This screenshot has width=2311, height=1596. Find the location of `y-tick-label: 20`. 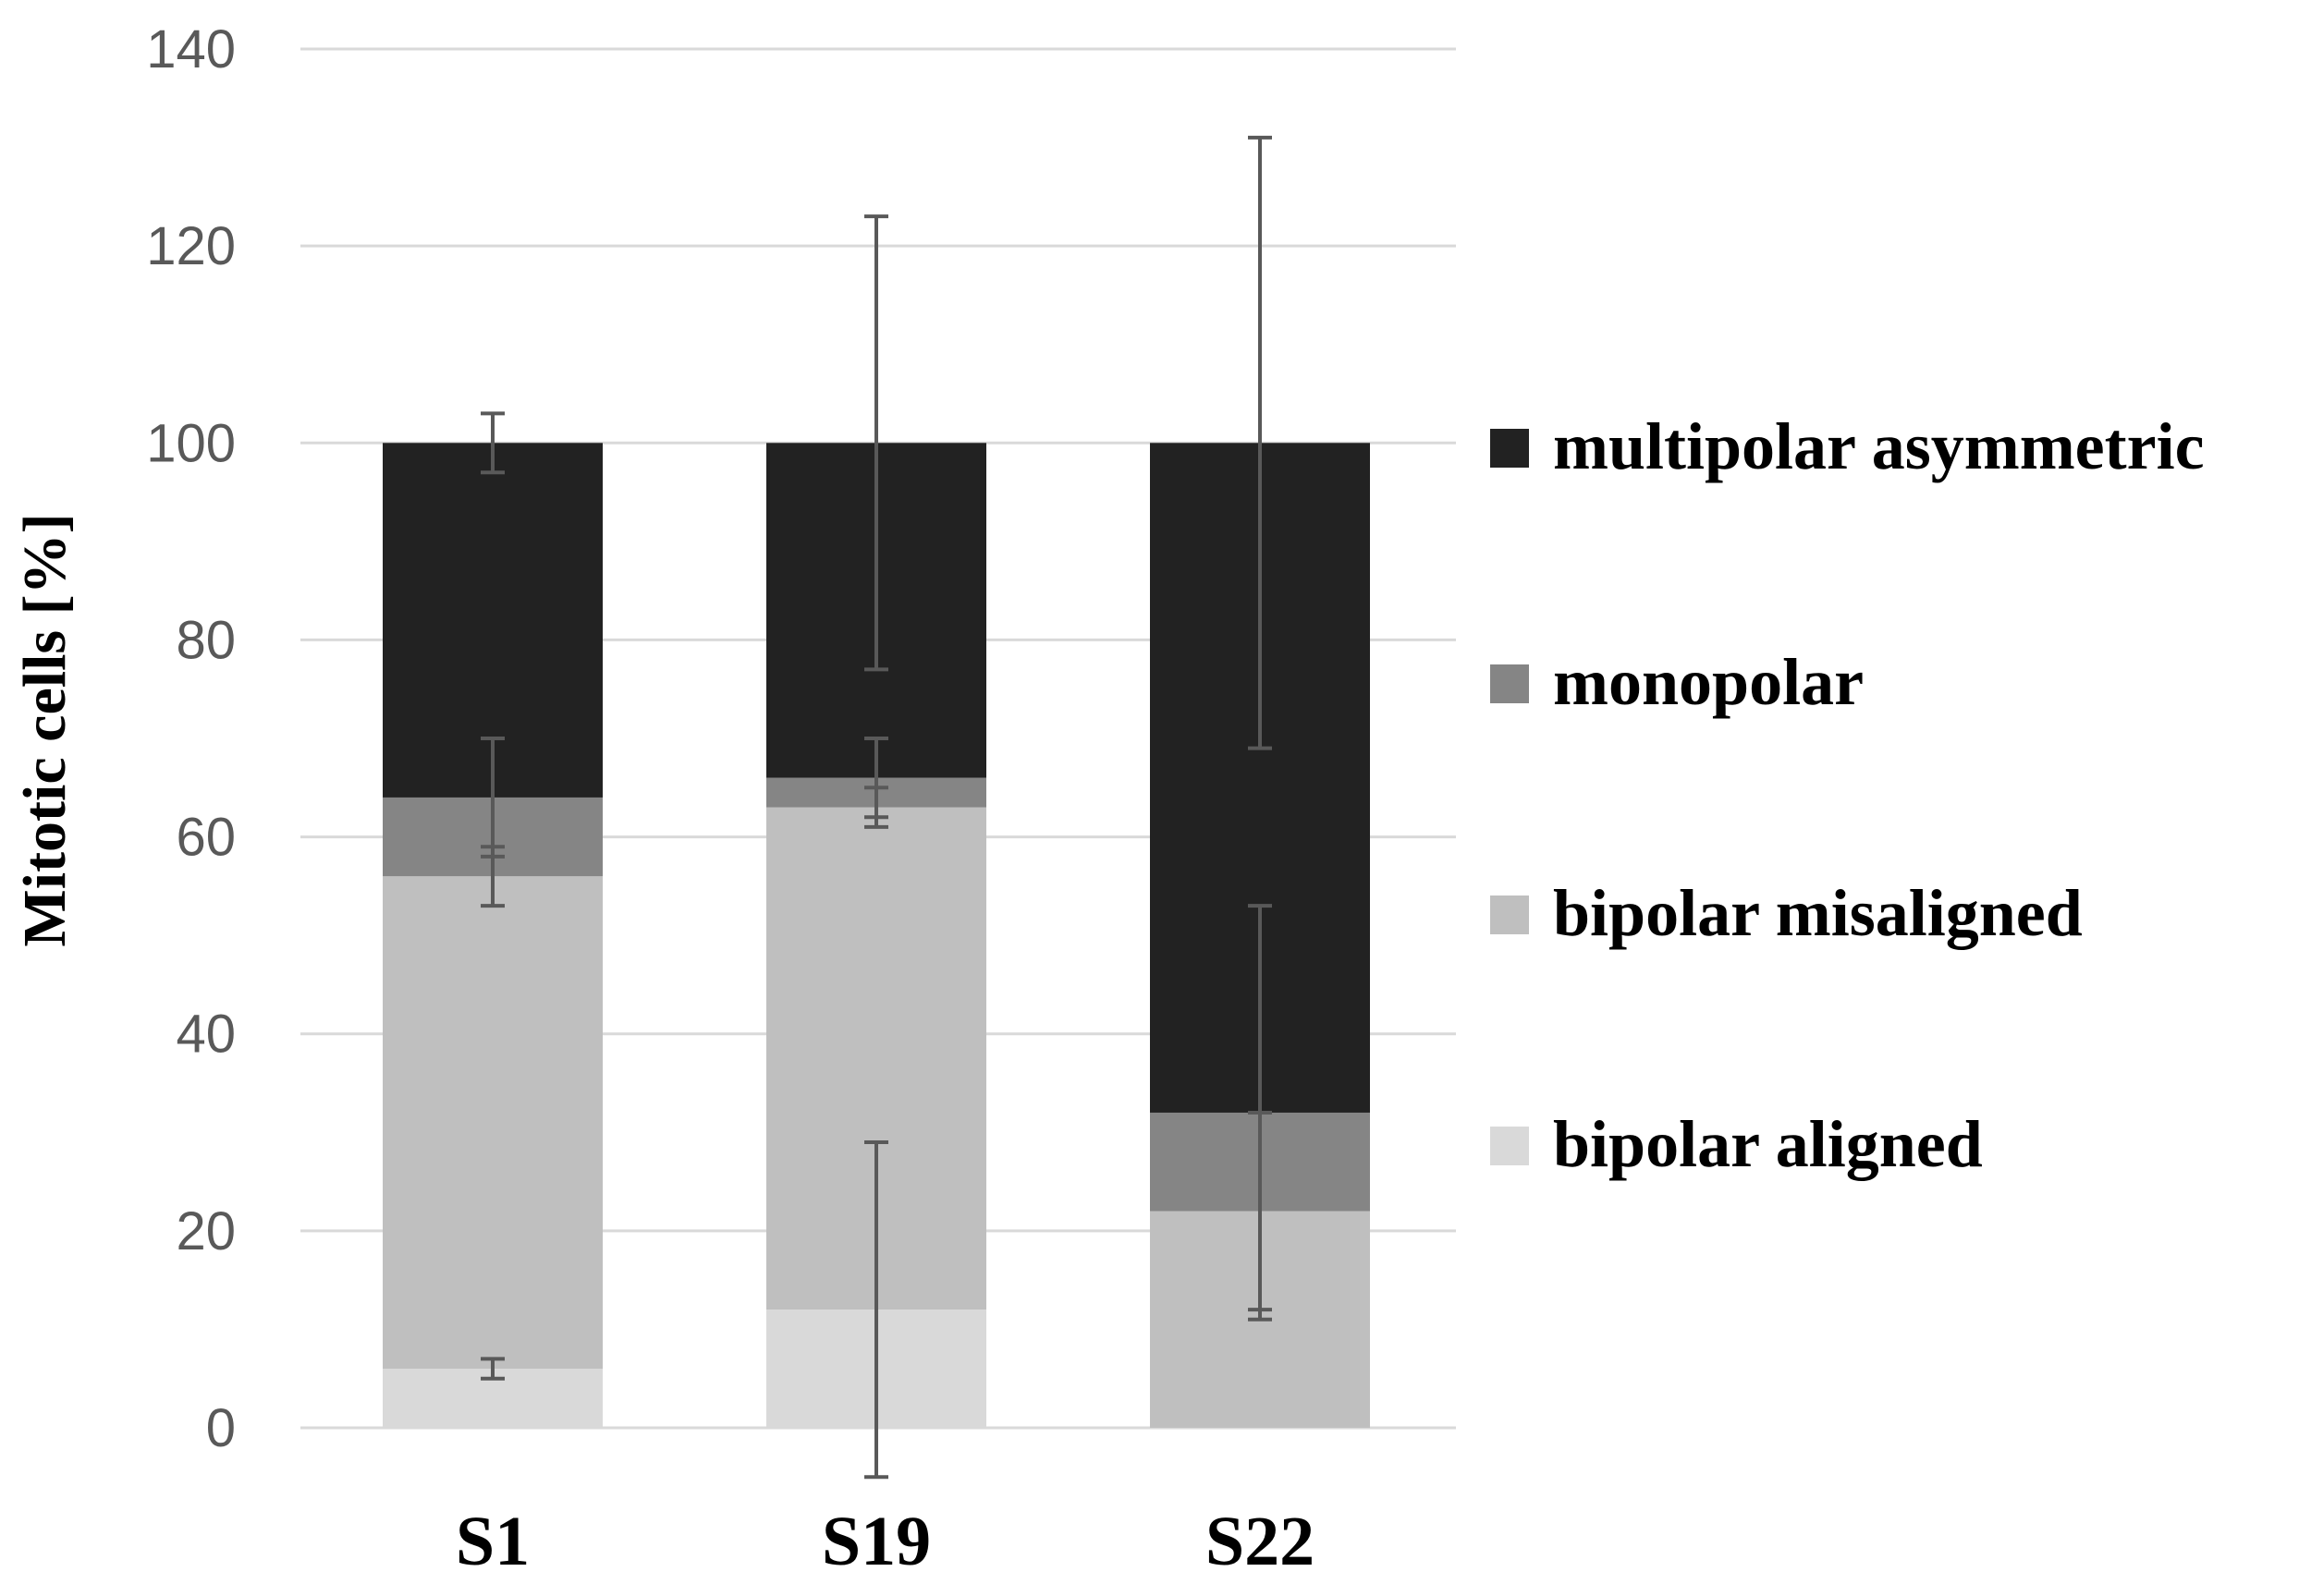

y-tick-label: 20 is located at coordinates (206, 1231).